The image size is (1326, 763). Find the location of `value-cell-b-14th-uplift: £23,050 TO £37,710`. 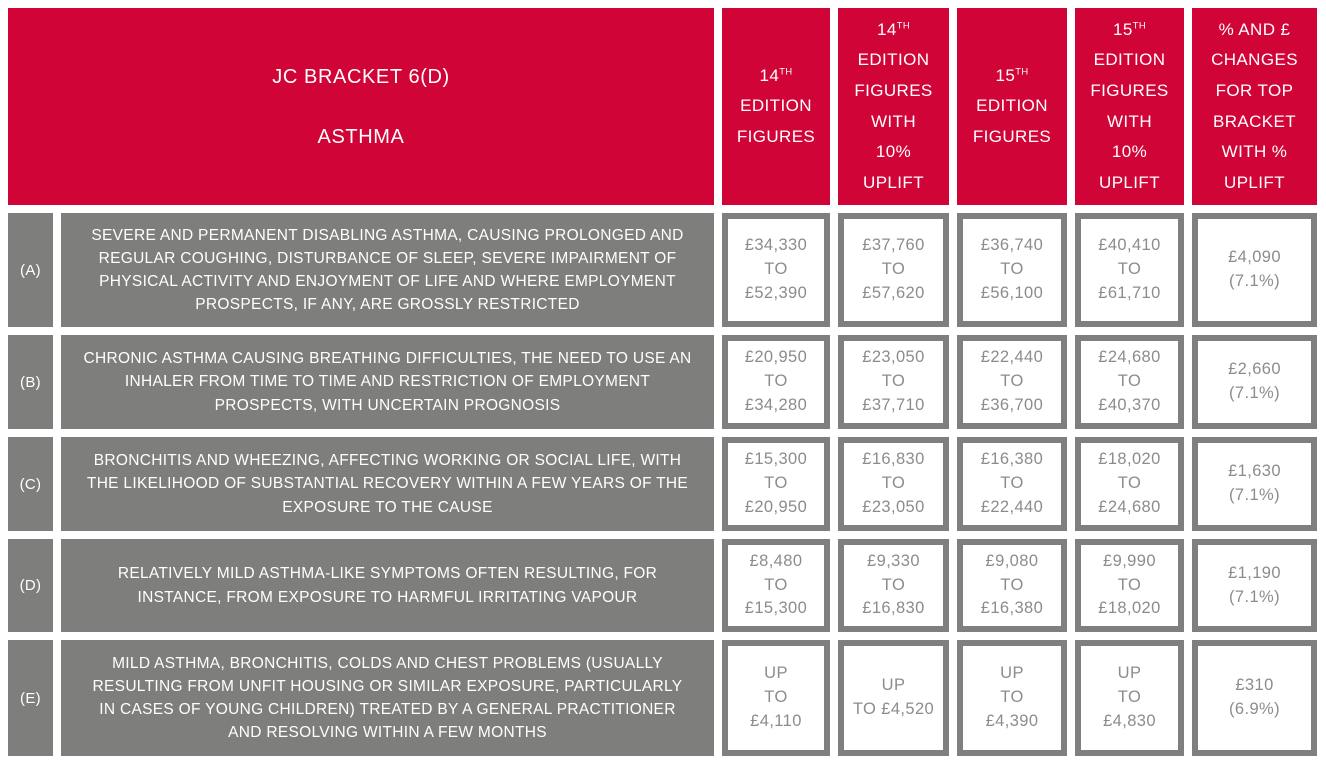

value-cell-b-14th-uplift: £23,050 TO £37,710 is located at coordinates (893, 382).